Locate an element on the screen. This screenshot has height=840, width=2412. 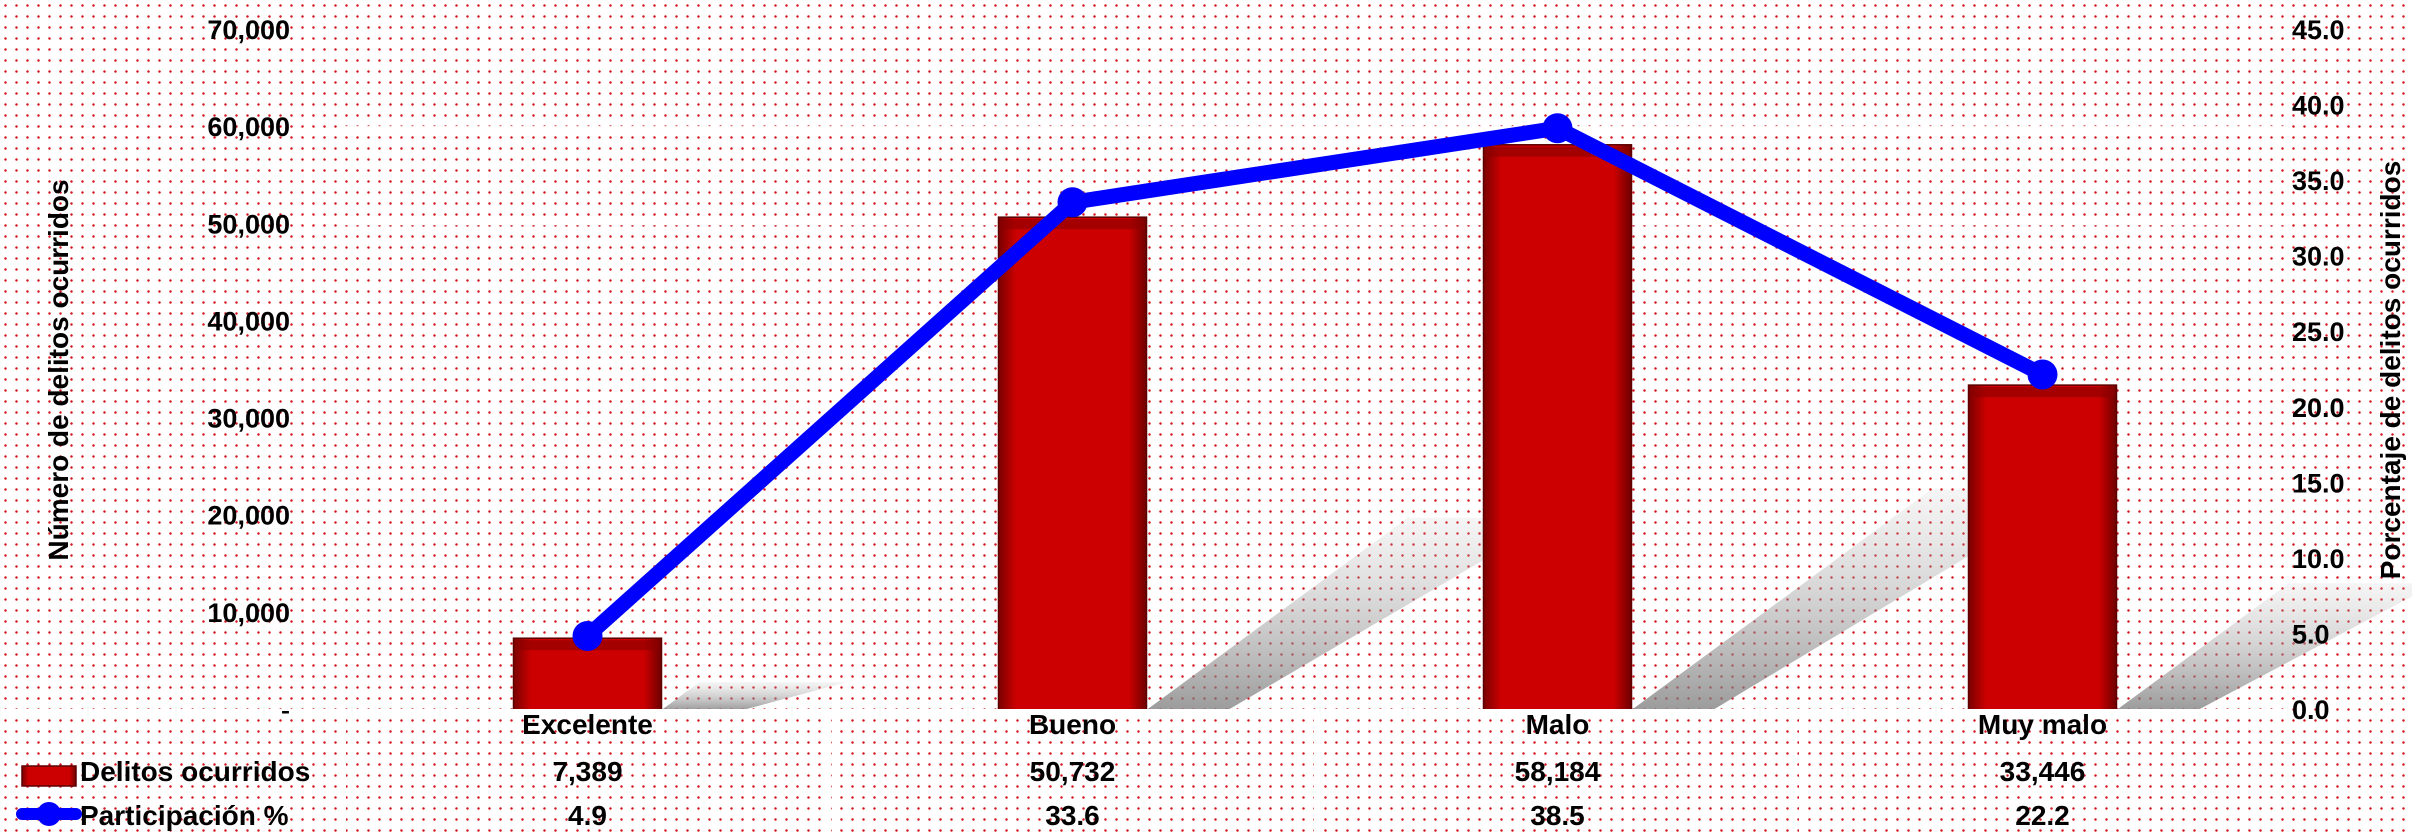
y-tick-label: 10,000 is located at coordinates (248, 613).